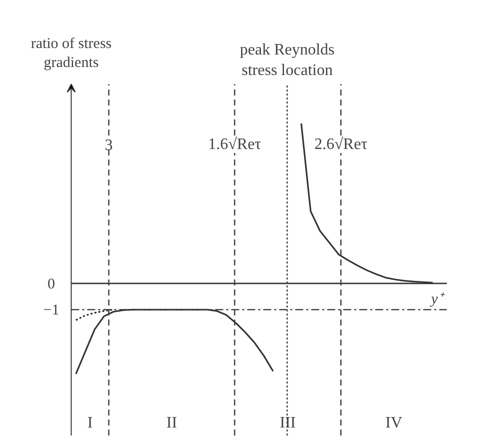 The width and height of the screenshot is (481, 445). What do you see at coordinates (108, 145) in the screenshot?
I see `text: 3` at bounding box center [108, 145].